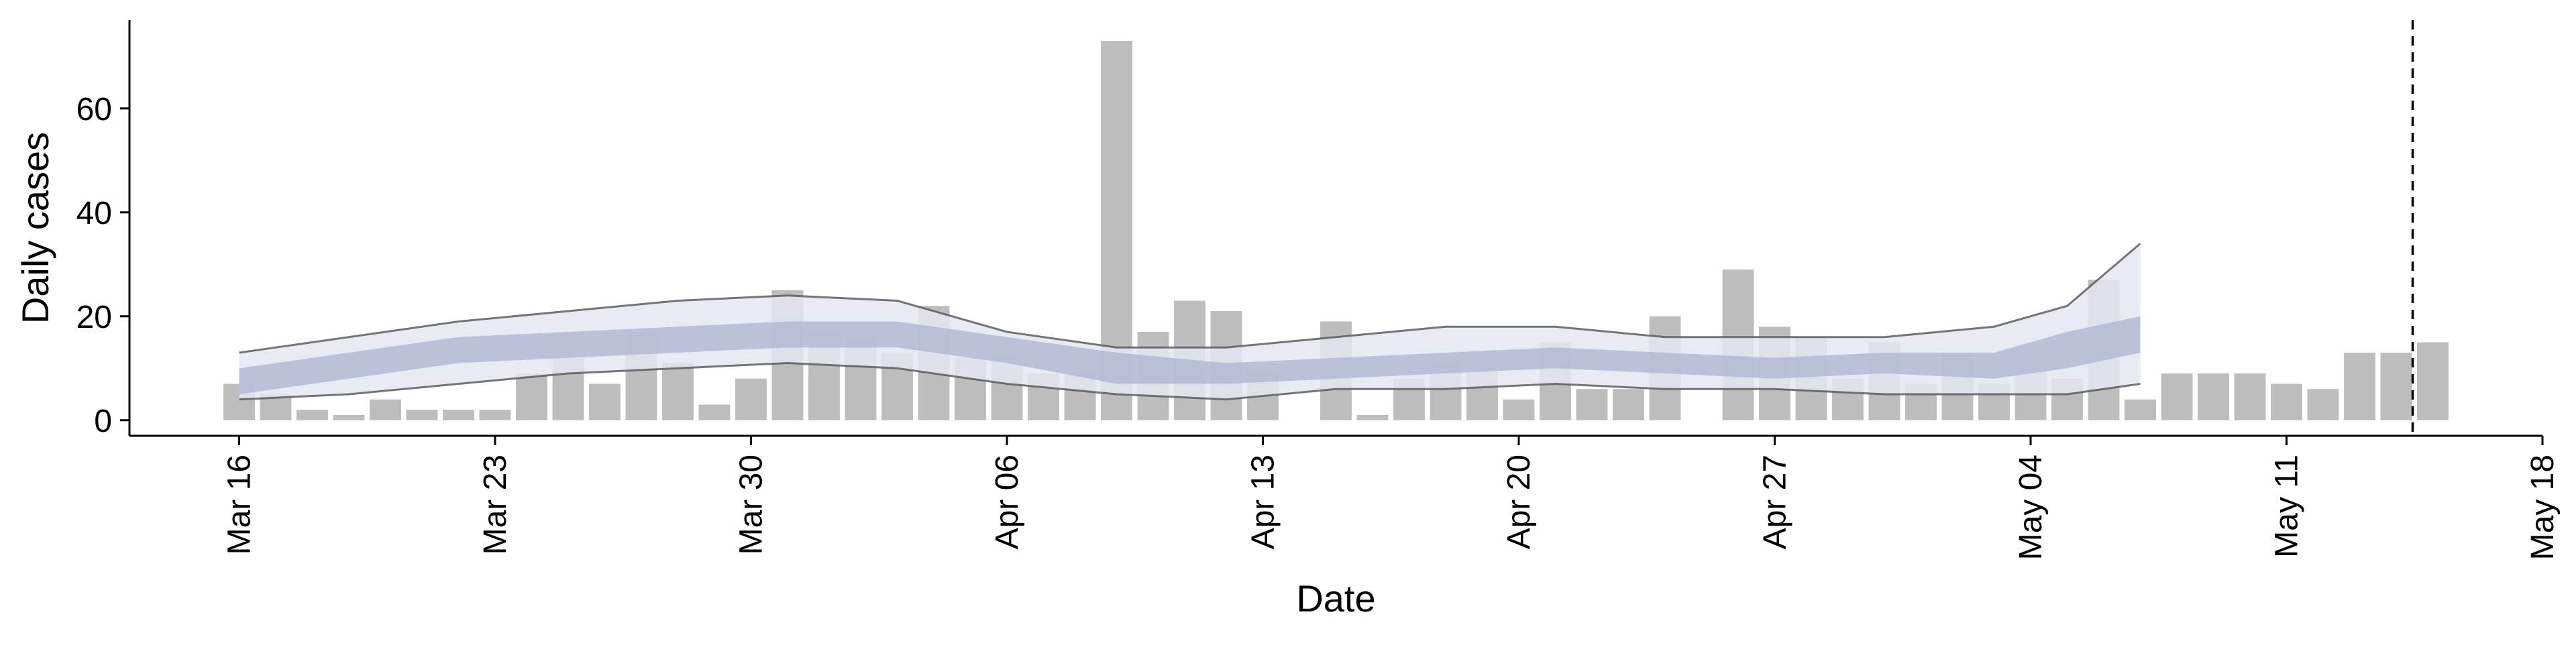  Describe the element at coordinates (2287, 506) in the screenshot. I see `x-tick-label: May 11` at that location.